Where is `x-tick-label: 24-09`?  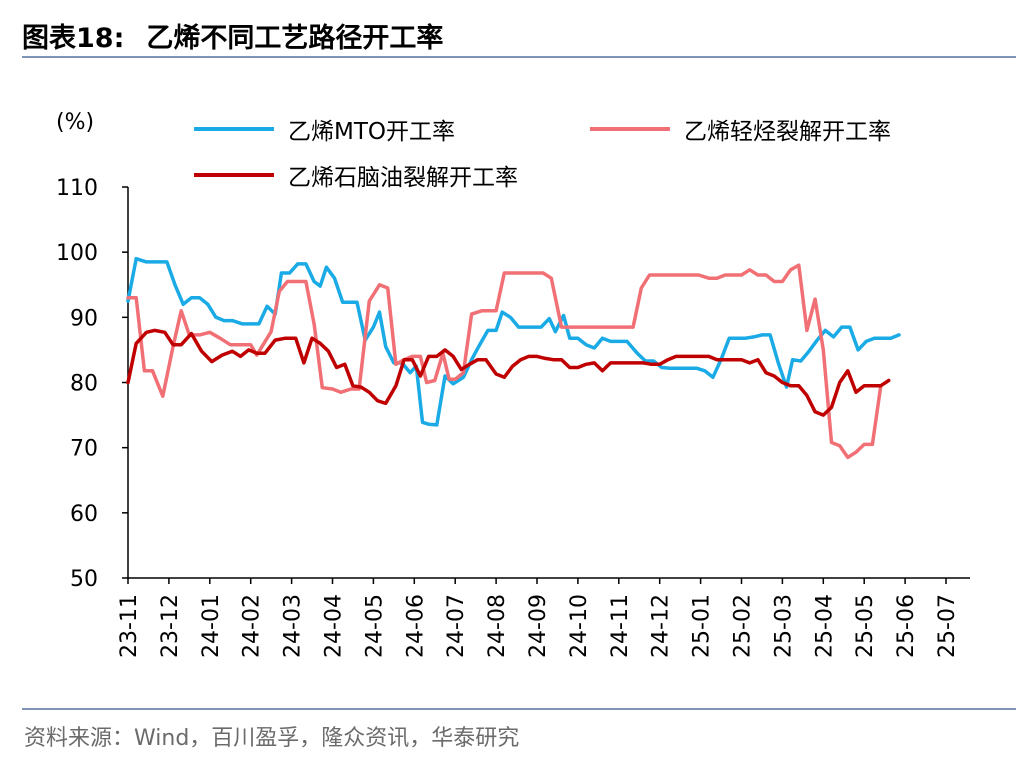 x-tick-label: 24-09 is located at coordinates (538, 626).